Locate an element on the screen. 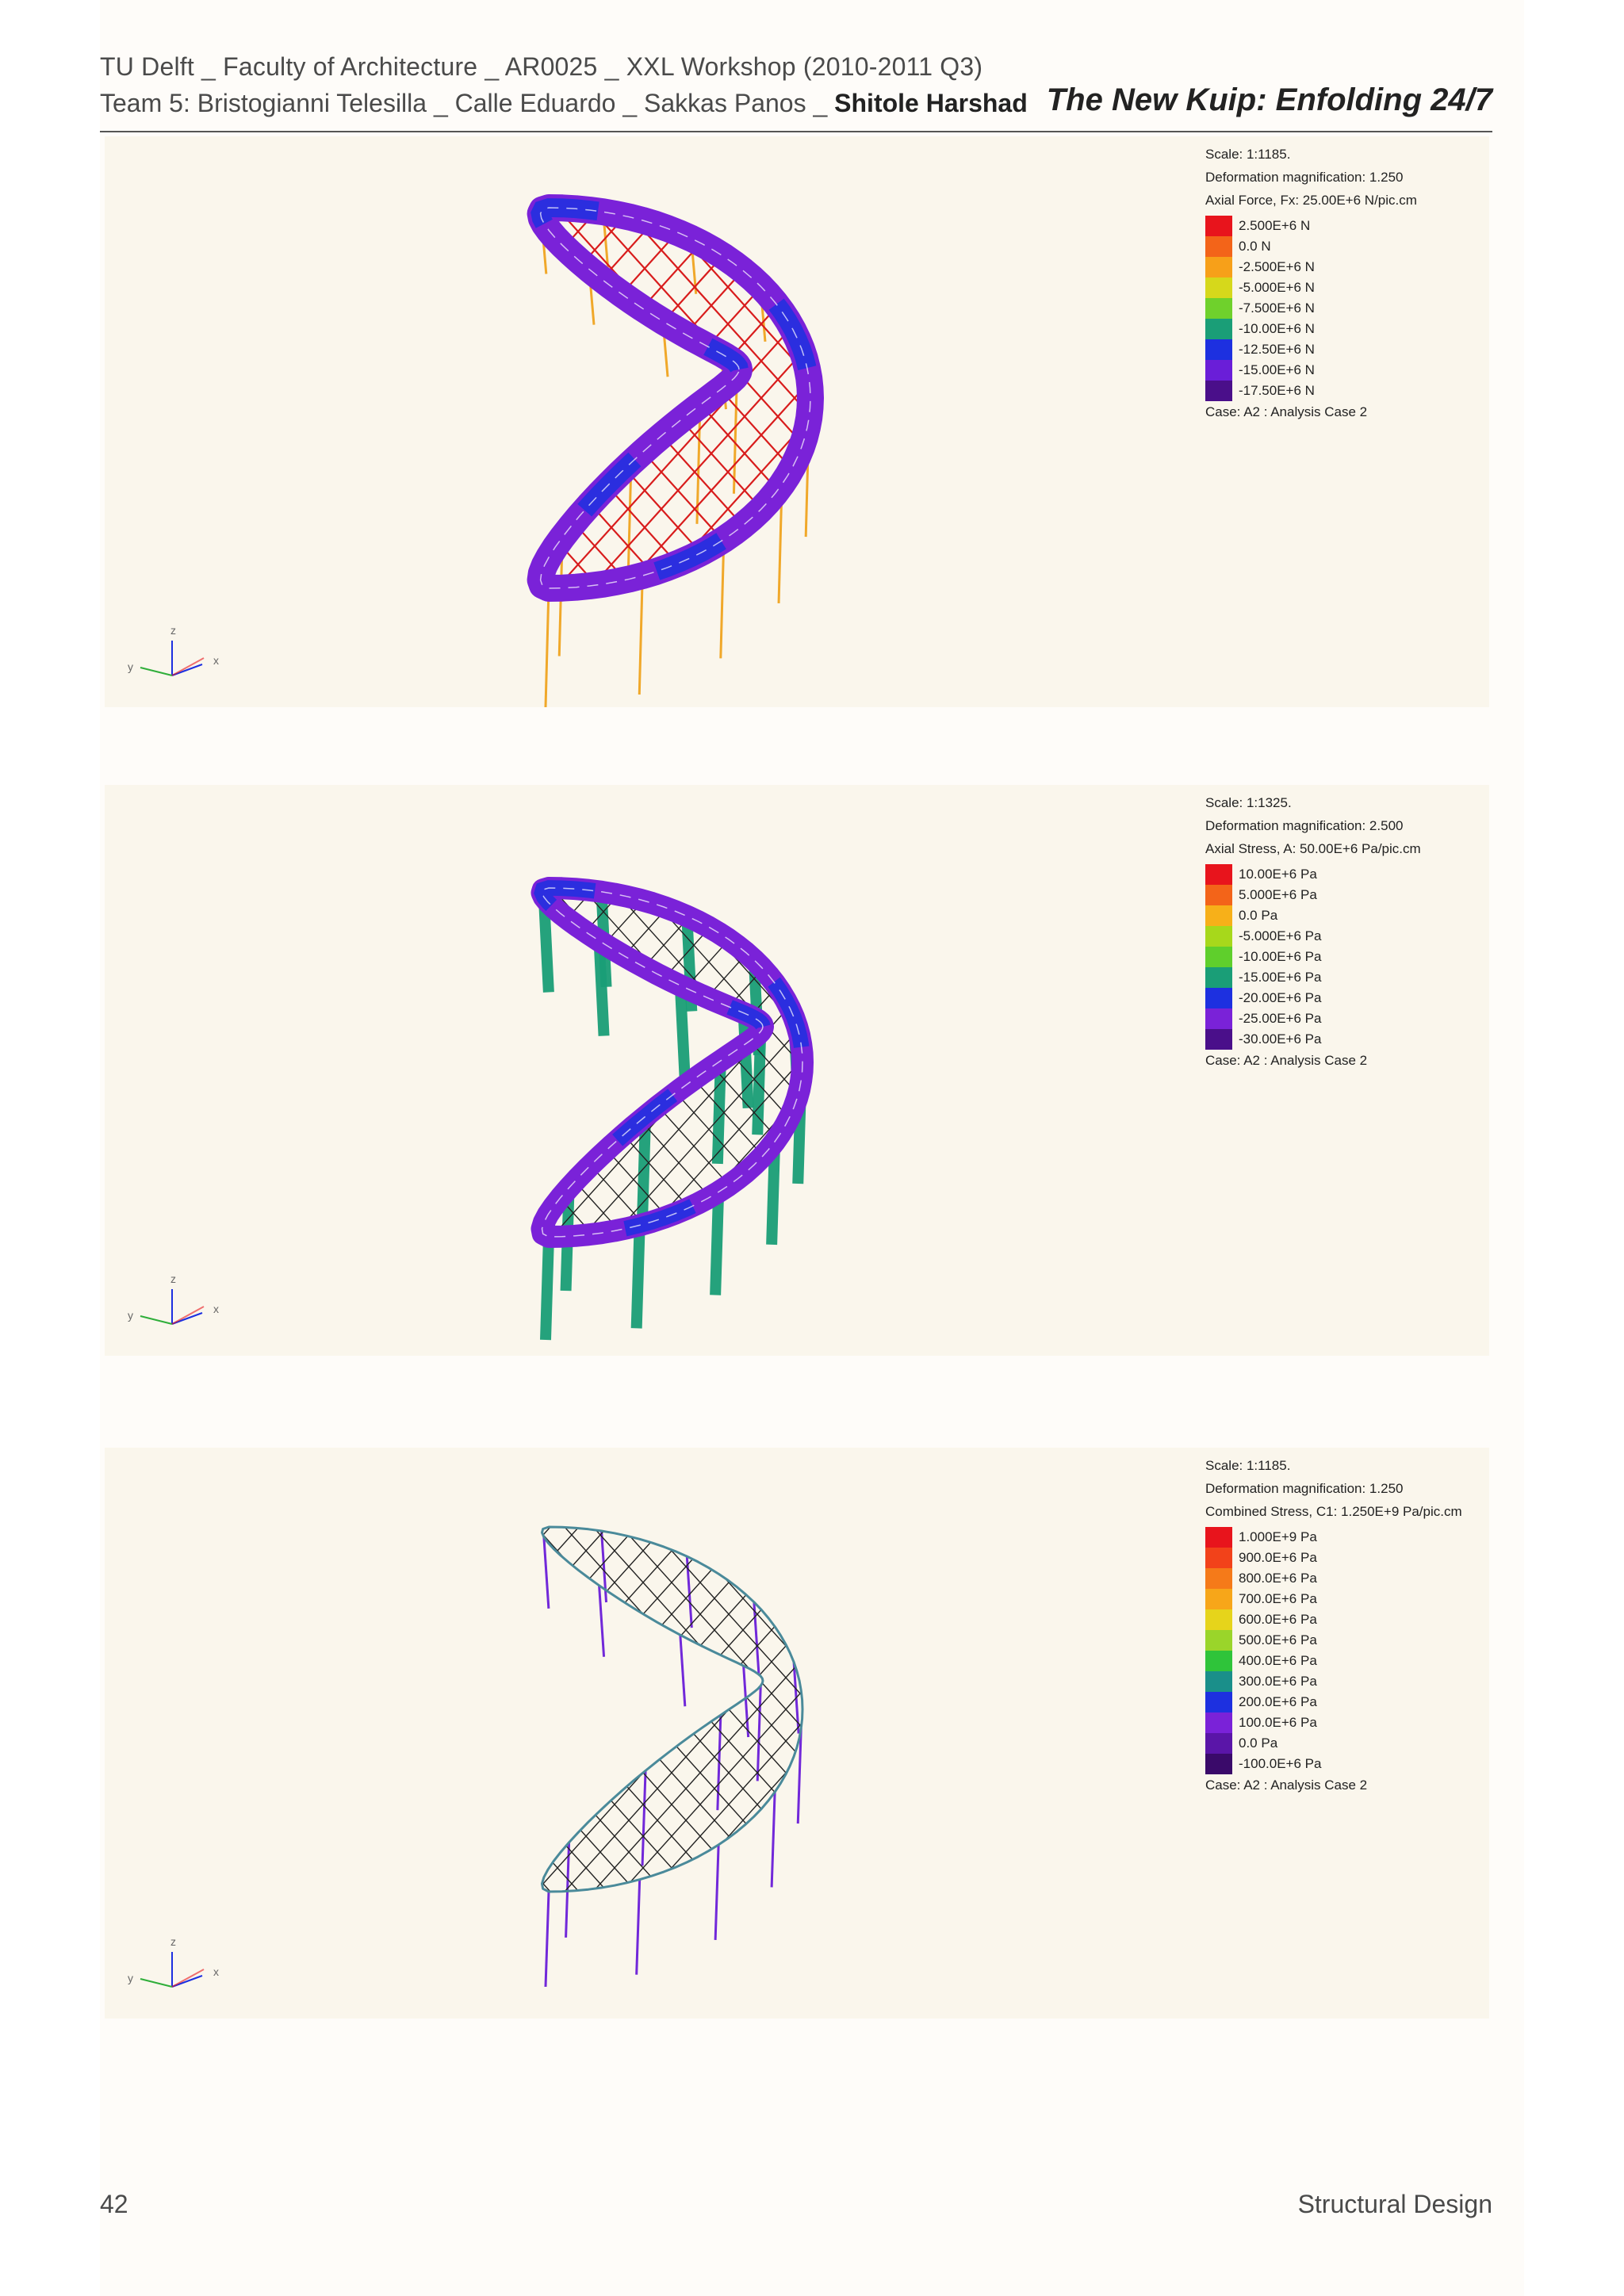 Image resolution: width=1624 pixels, height=2296 pixels. legend-entry: -30.00E+6 Pa is located at coordinates (1263, 1039).